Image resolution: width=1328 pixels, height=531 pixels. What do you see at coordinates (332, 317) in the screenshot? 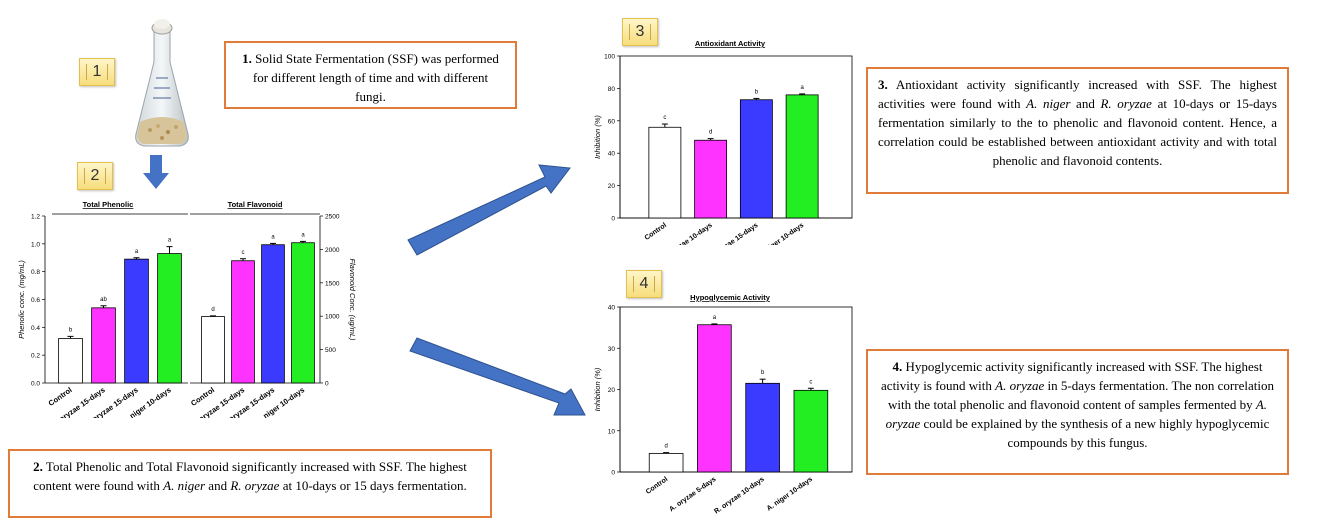
I see `total-flavonoid-ytick-label: 1000` at bounding box center [332, 317].